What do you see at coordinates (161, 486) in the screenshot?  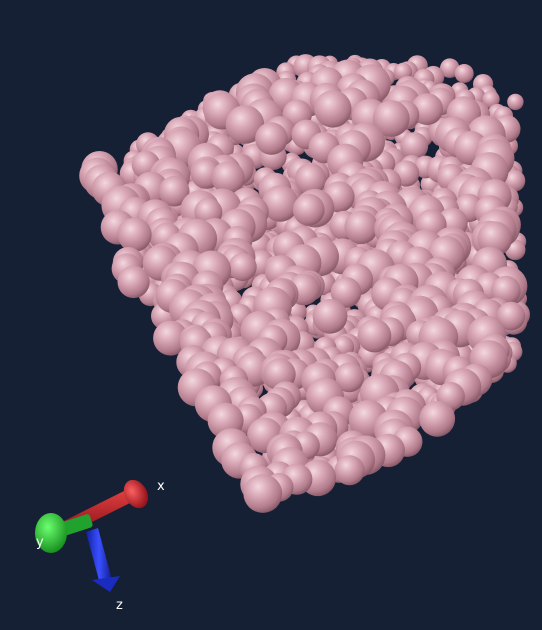 I see `x-axis-label: x` at bounding box center [161, 486].